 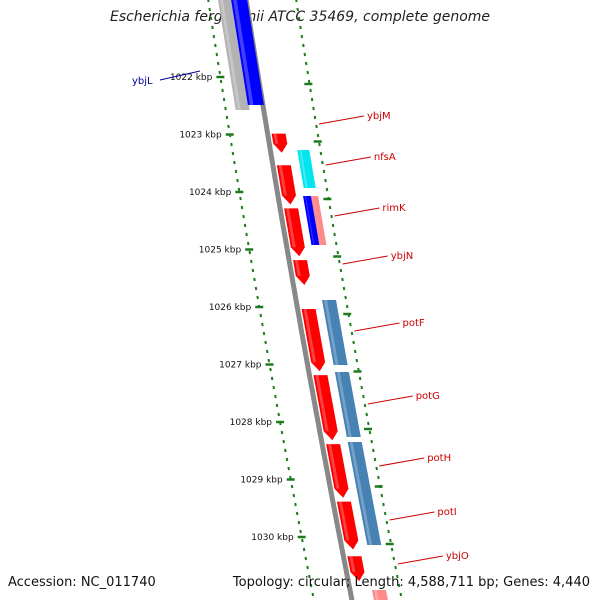 What do you see at coordinates (377, 327) in the screenshot?
I see `leader-potF` at bounding box center [377, 327].